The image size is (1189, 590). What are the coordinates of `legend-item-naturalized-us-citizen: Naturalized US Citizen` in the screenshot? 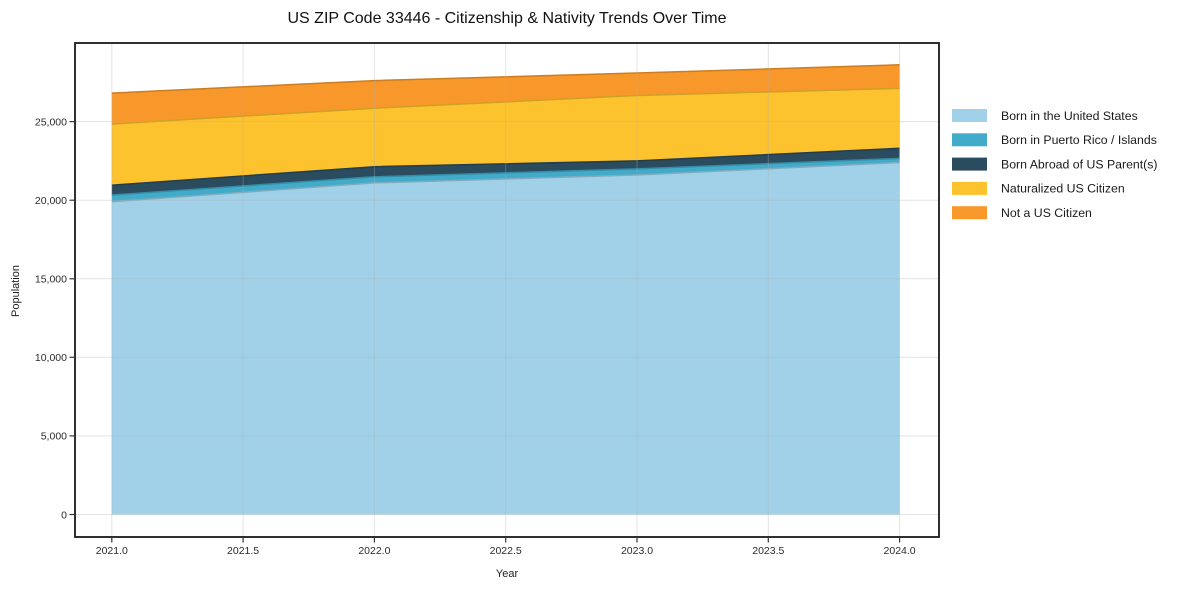 It's located at (1038, 189).